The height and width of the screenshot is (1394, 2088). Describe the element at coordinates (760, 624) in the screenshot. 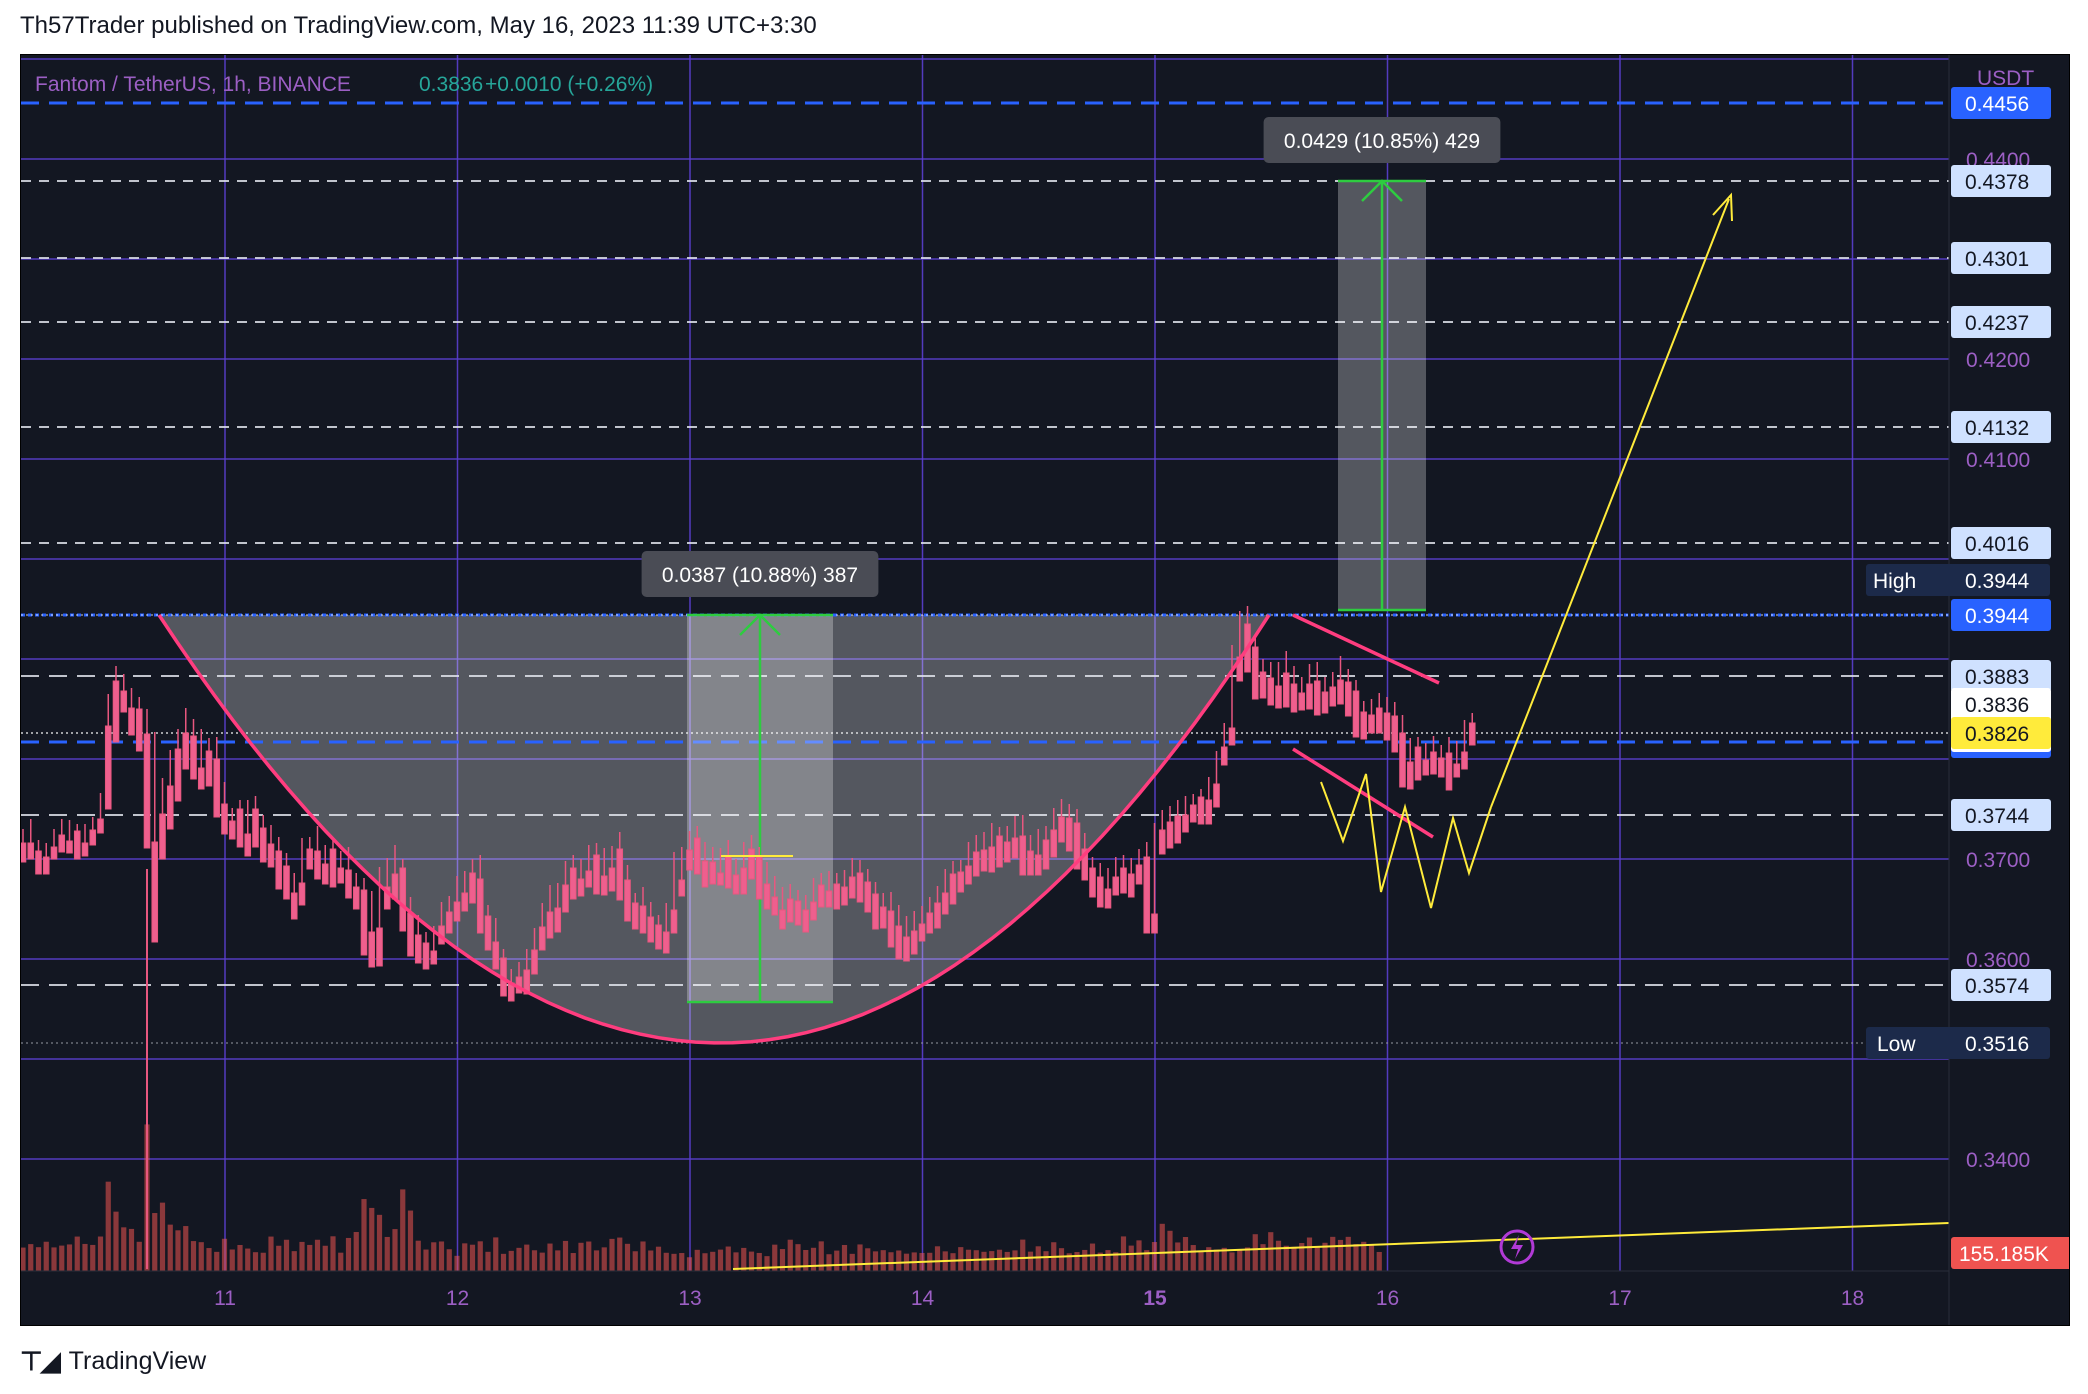

I see `measure-arrowhead` at that location.